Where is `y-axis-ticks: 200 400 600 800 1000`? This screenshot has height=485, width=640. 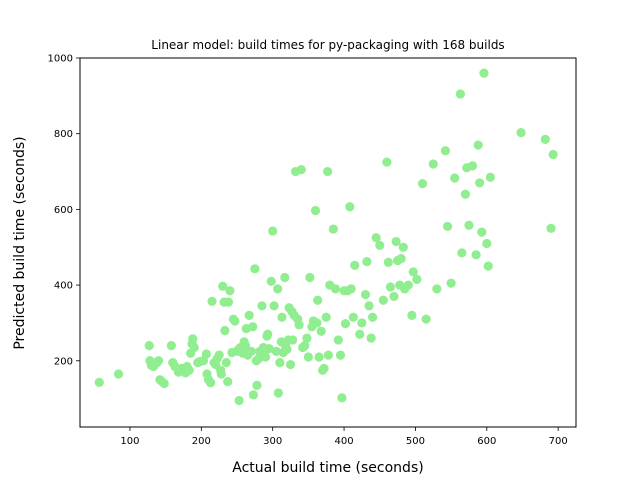
y-axis-ticks: 200 400 600 800 1000 is located at coordinates (64, 210).